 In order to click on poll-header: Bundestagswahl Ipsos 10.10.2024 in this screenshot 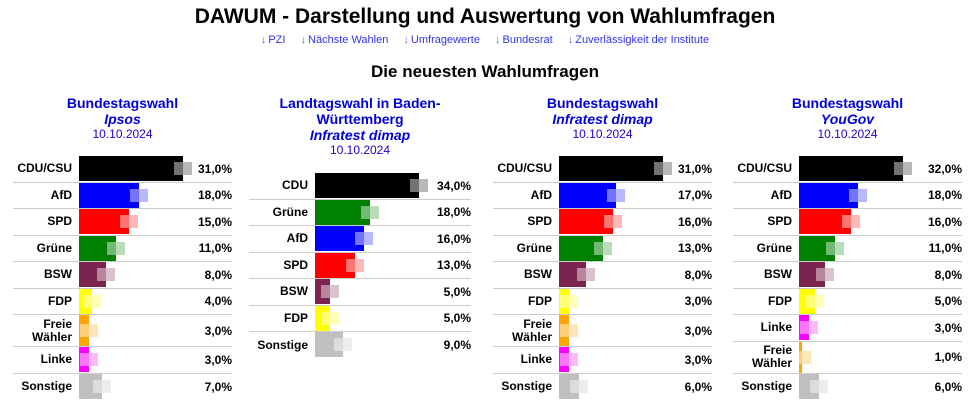, I will do `click(122, 118)`.